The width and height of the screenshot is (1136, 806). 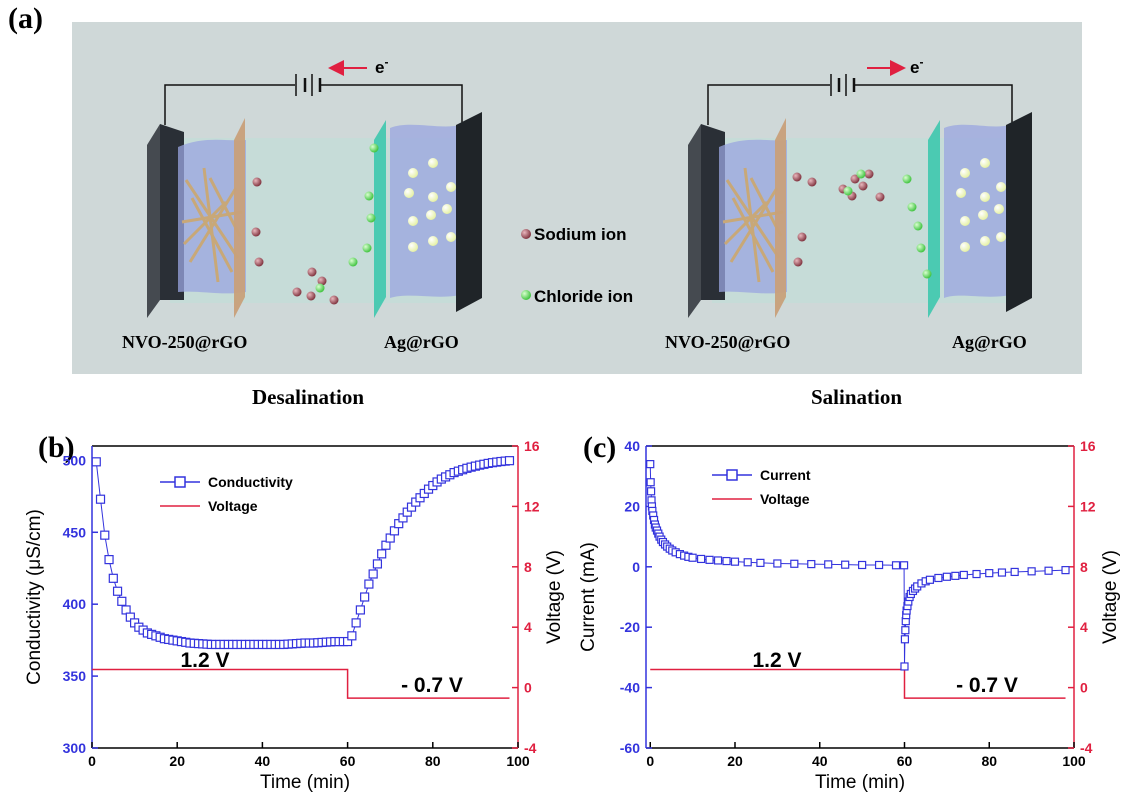 I want to click on desalination-caption: Desalination, so click(x=308, y=397).